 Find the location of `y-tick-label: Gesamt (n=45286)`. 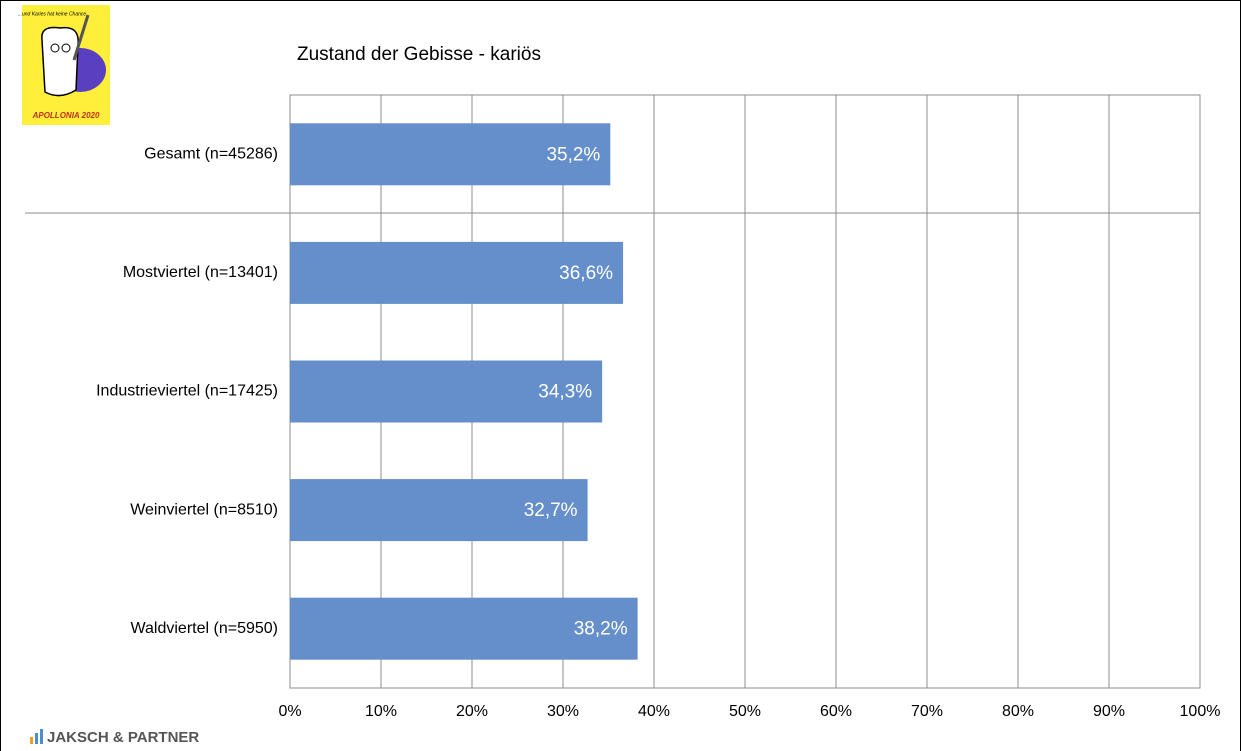

y-tick-label: Gesamt (n=45286) is located at coordinates (211, 154).